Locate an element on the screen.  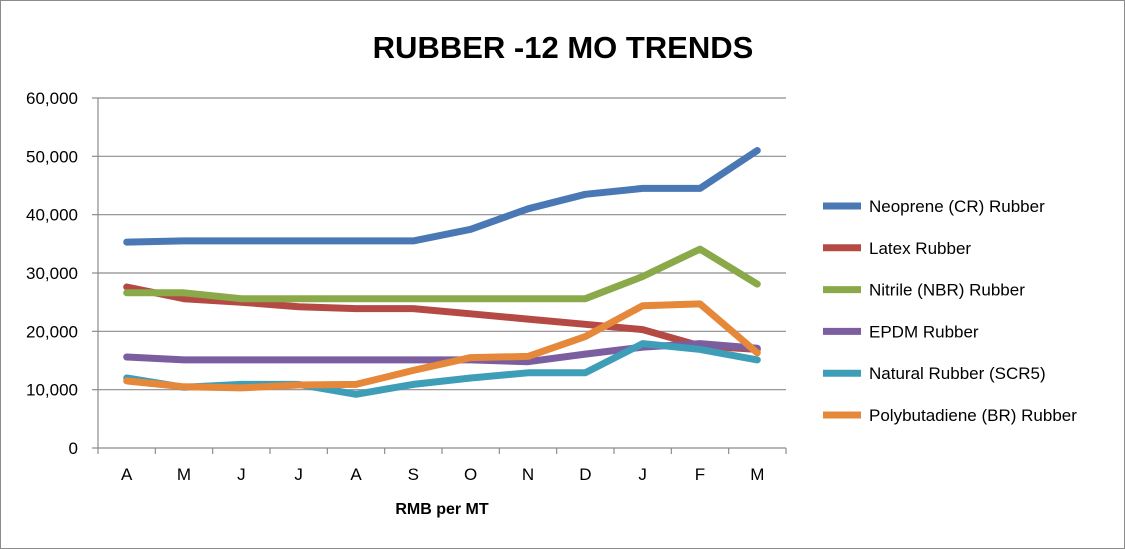
series-line-nitrile-nbr-rubber is located at coordinates (442, 274).